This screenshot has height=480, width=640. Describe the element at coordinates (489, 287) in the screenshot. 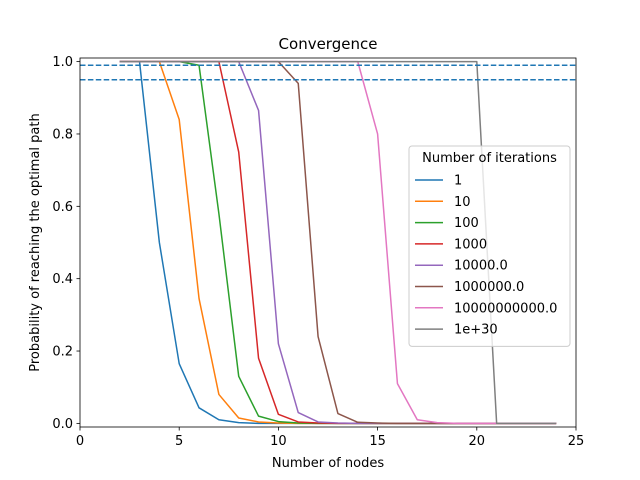

I see `legend-label: 1000000.0` at that location.